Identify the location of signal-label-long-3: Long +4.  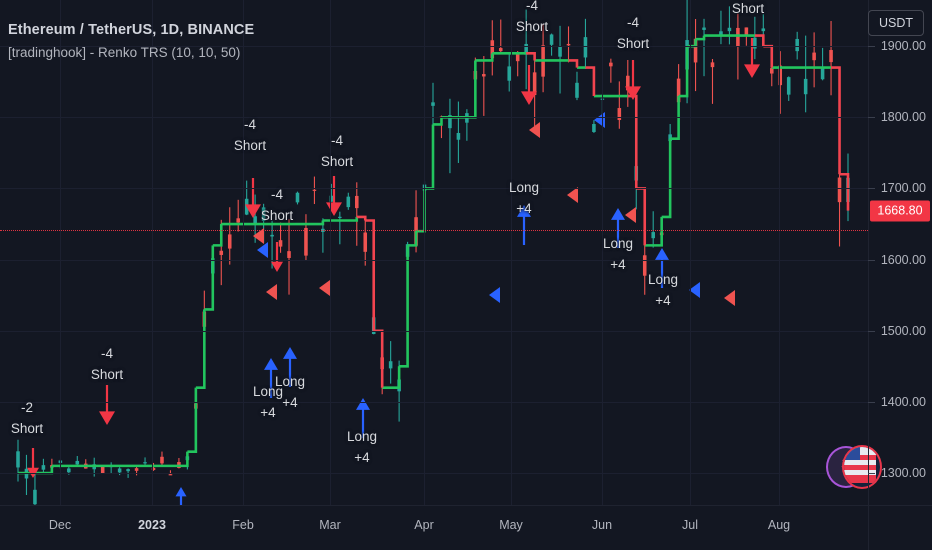
(362, 448).